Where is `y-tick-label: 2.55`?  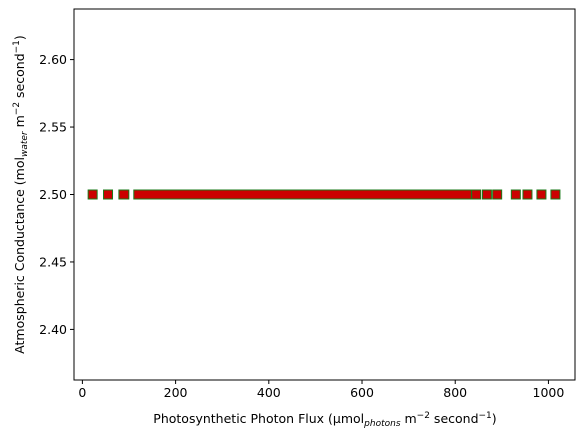
y-tick-label: 2.55 is located at coordinates (53, 127).